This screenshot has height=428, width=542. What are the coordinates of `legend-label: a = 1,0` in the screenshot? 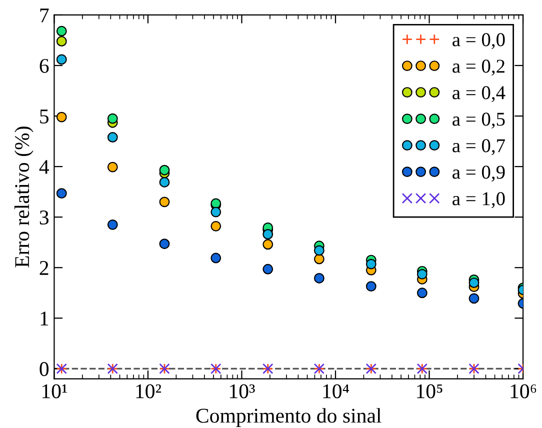 It's located at (478, 200).